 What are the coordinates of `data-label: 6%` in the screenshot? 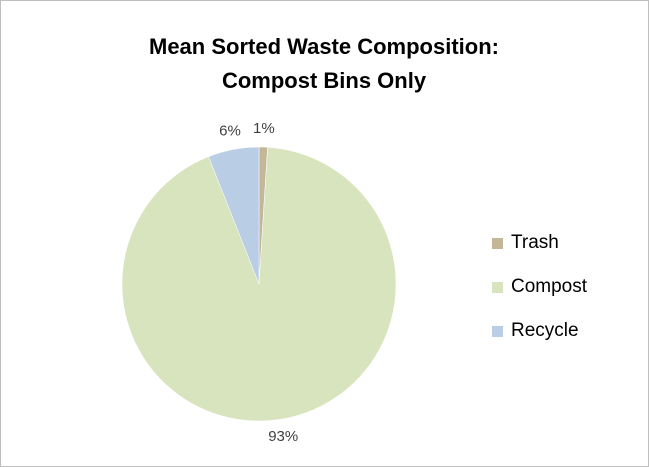 It's located at (230, 131).